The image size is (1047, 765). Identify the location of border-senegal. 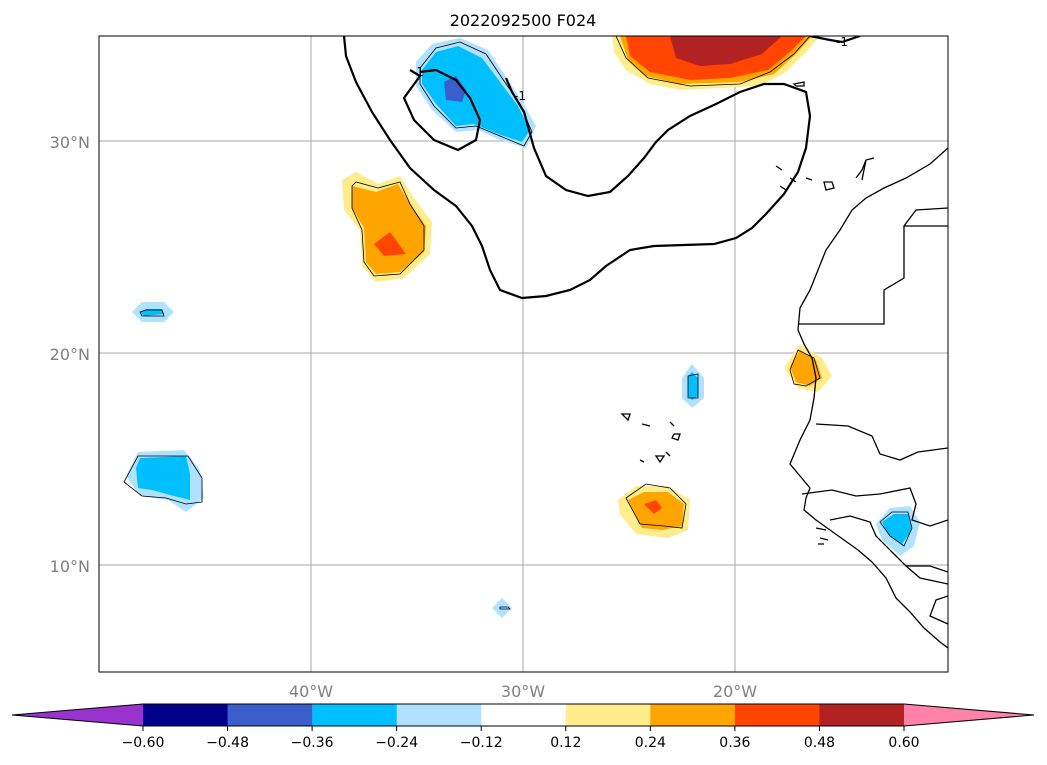
(874, 507).